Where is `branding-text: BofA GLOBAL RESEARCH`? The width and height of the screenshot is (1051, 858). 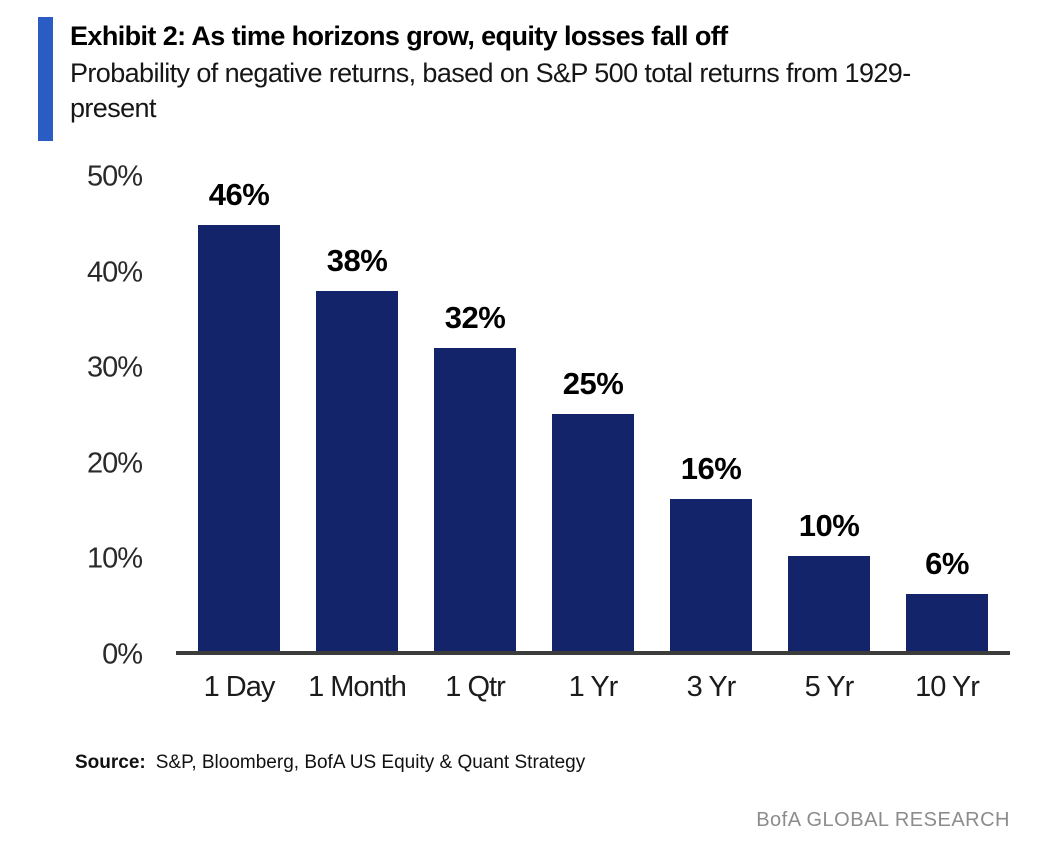 branding-text: BofA GLOBAL RESEARCH is located at coordinates (883, 820).